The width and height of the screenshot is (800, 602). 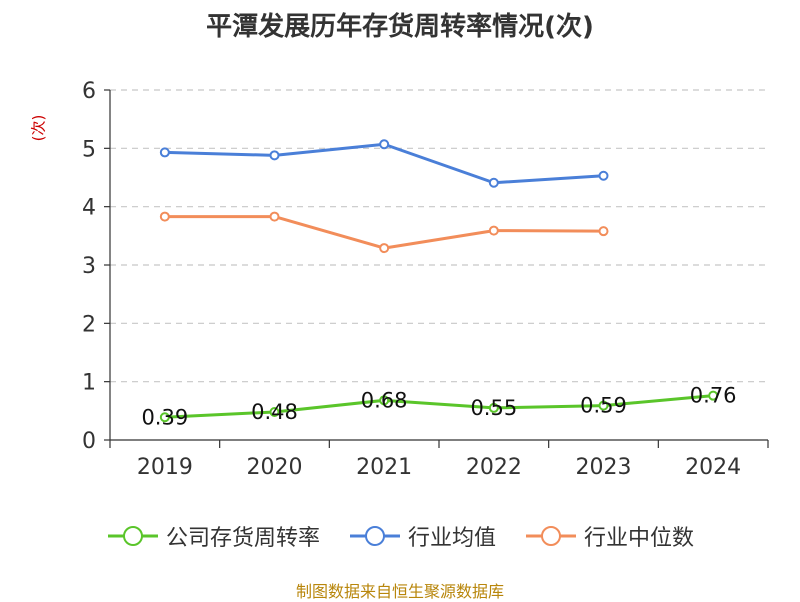 I want to click on legend: 公司存货周转率 行业均值 行业中位数, so click(x=400, y=536).